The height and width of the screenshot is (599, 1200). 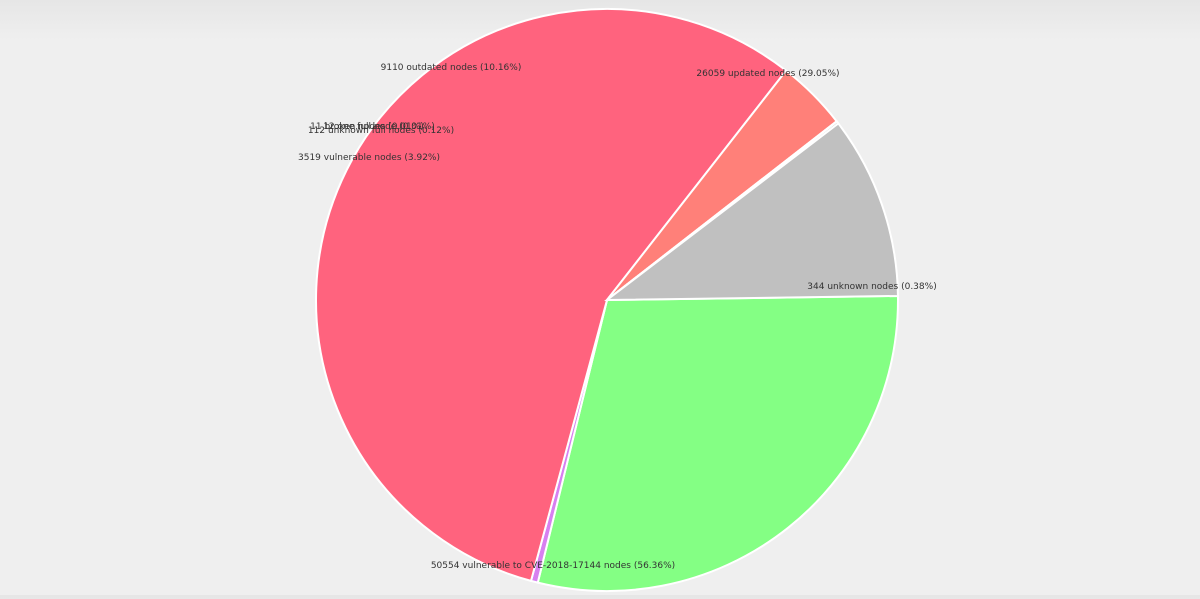 I want to click on pie-slice-label: 344 unknown nodes (0.38%), so click(x=871, y=287).